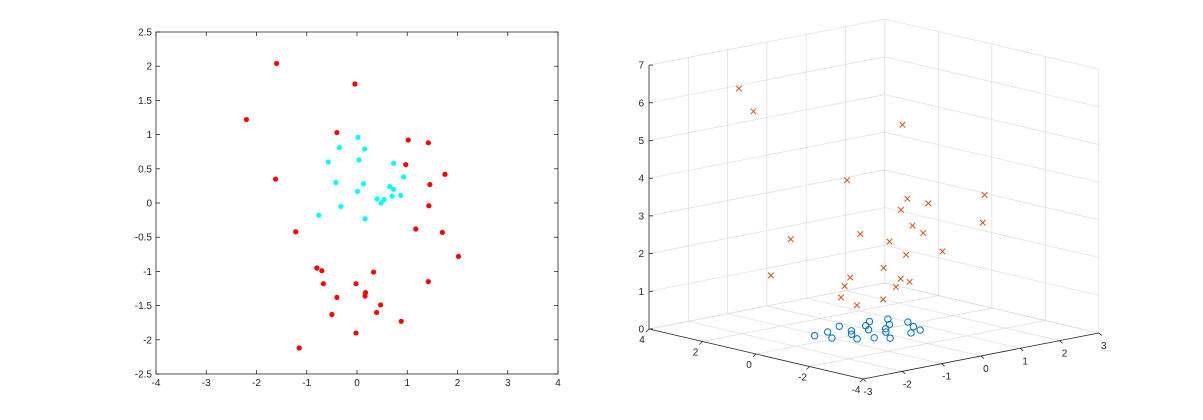 The width and height of the screenshot is (1203, 420). I want to click on x-tick-label: 0, so click(357, 383).